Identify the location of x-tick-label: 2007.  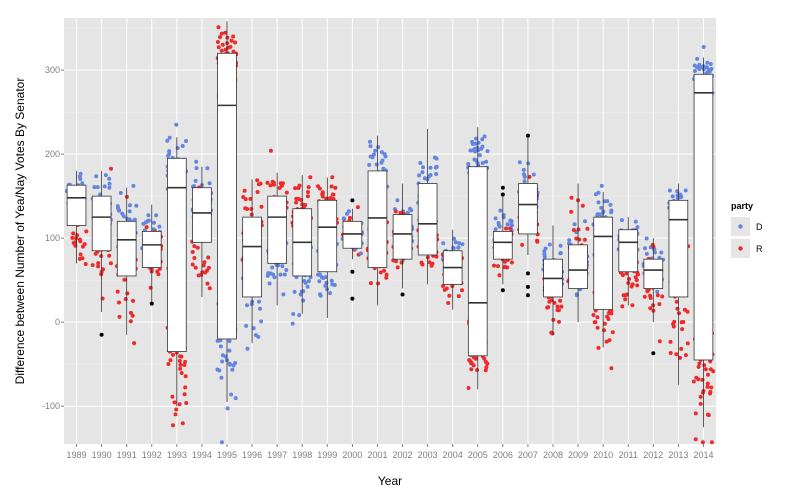
(528, 455).